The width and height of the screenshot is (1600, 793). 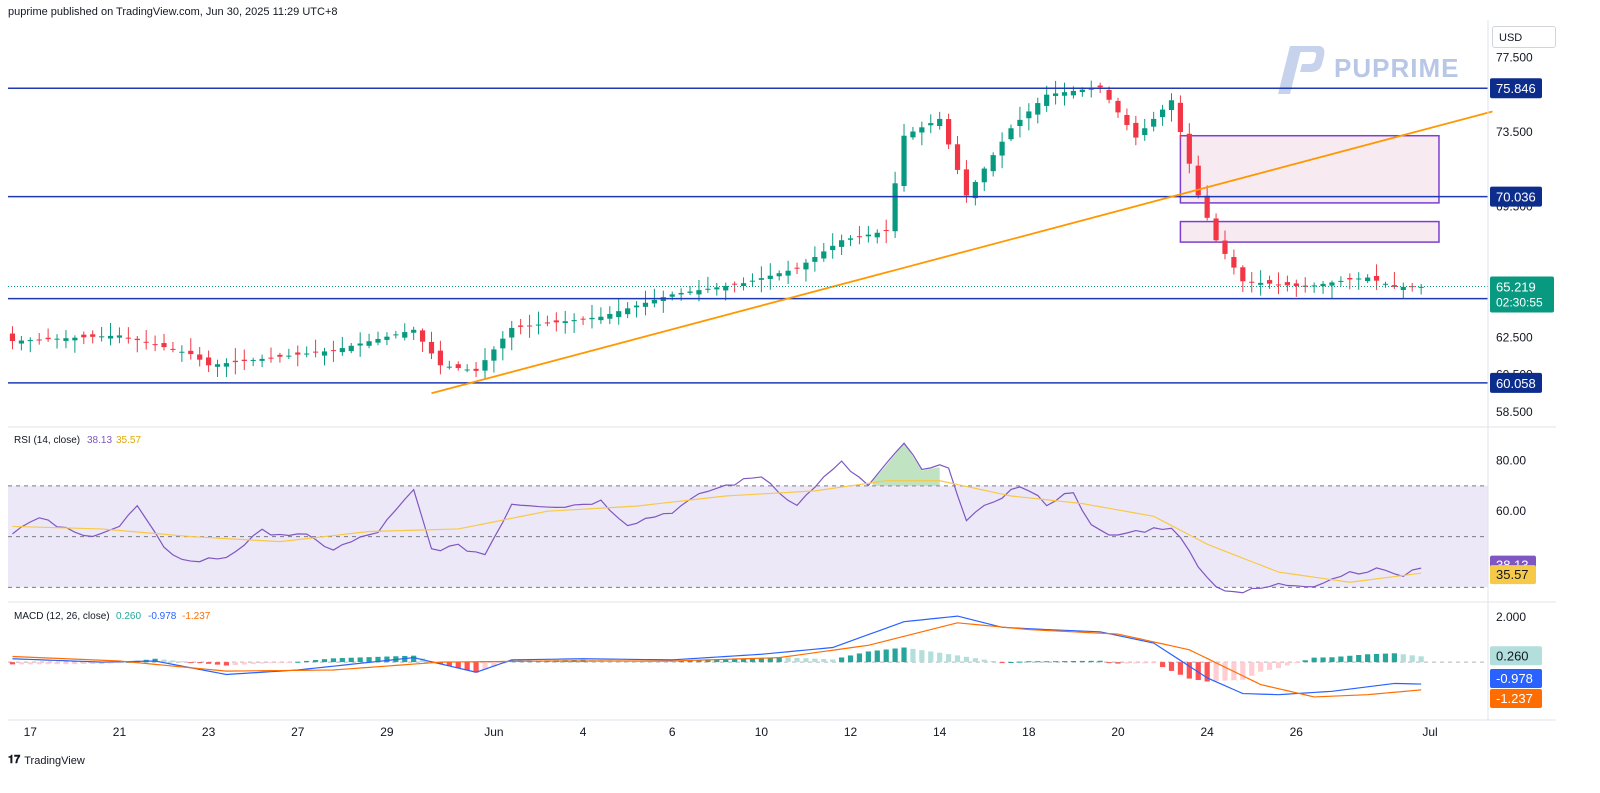 I want to click on price-tick-label: 62.500, so click(x=1514, y=337).